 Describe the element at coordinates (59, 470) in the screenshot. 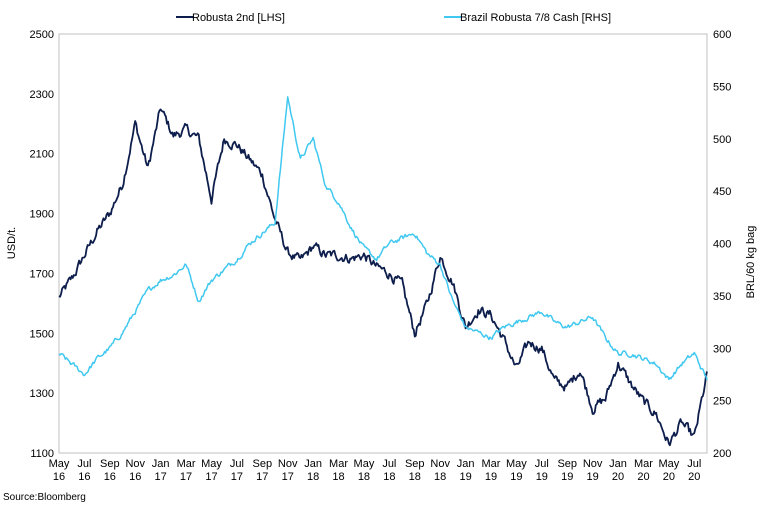

I see `x-tick-label: May 16` at that location.